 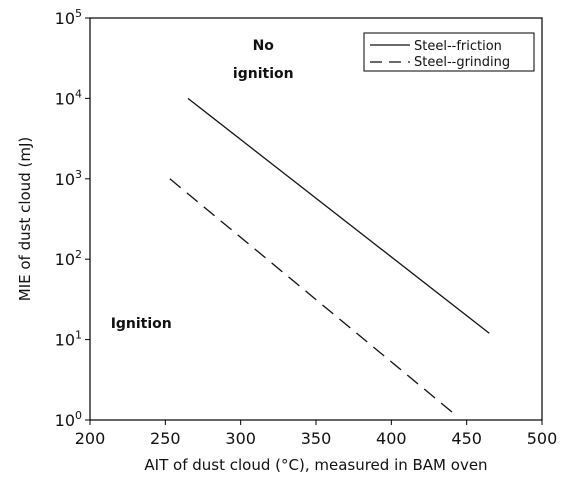 I want to click on legend-label-friction: Steel--friction, so click(x=458, y=46).